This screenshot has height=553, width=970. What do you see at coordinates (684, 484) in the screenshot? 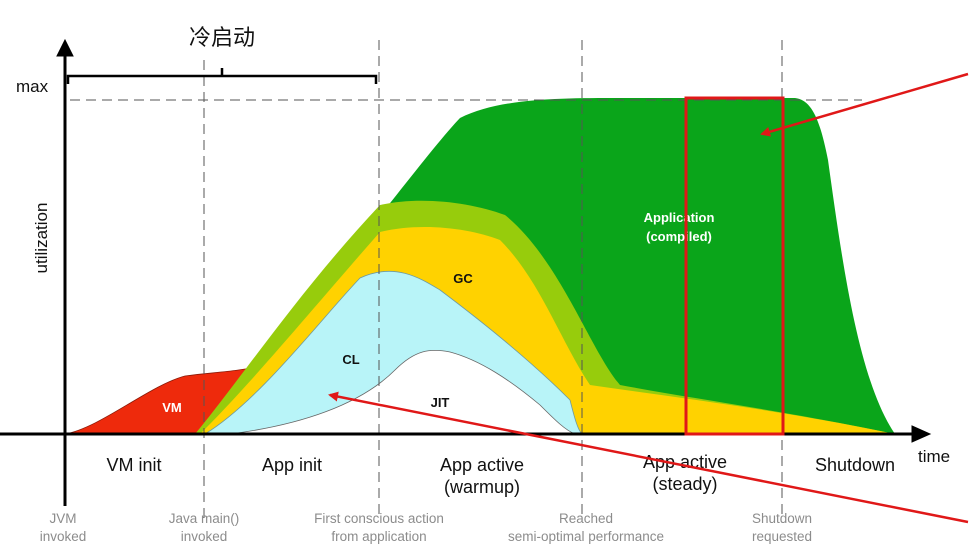
I see `phase-app-active-steady-sub: (steady)` at bounding box center [684, 484].